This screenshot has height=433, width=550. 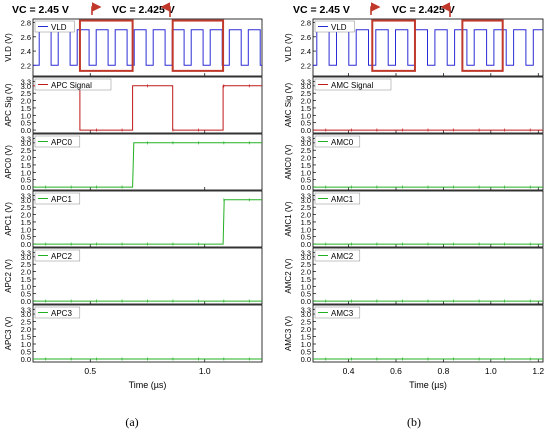 What do you see at coordinates (491, 371) in the screenshot?
I see `x-tick-label: 1.0` at bounding box center [491, 371].